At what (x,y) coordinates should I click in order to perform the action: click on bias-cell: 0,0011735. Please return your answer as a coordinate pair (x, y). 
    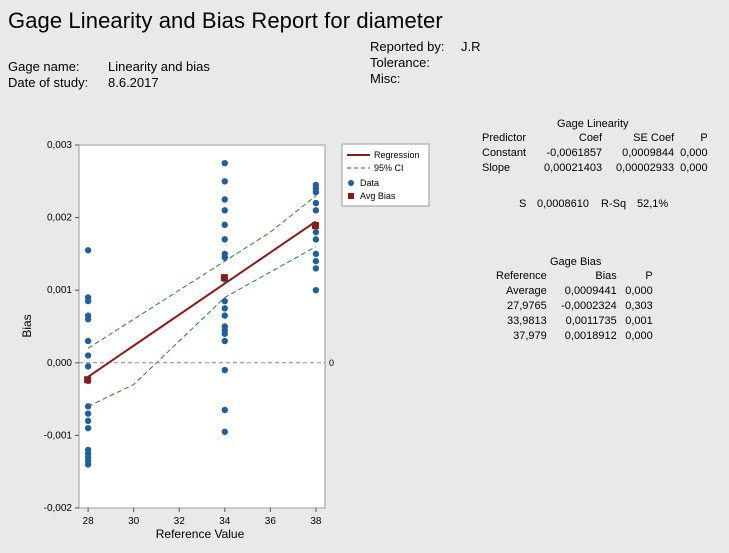
    Looking at the image, I should click on (591, 321).